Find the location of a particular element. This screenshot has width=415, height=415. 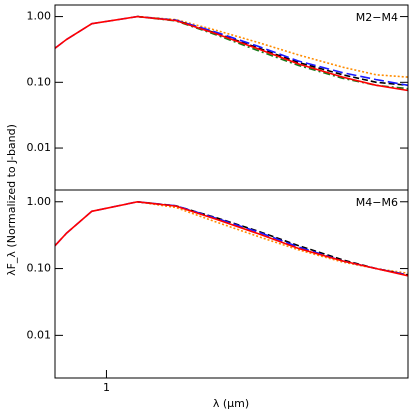

panel-label: M4−M6 is located at coordinates (377, 202).